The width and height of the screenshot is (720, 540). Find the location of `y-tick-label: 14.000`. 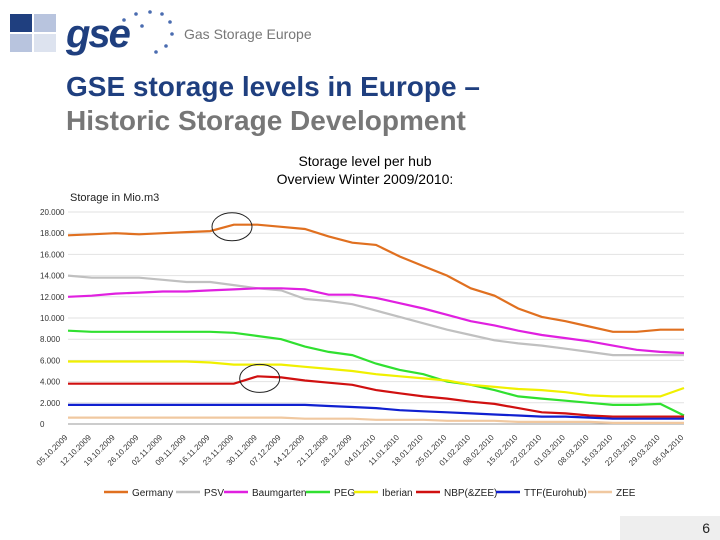

y-tick-label: 14.000 is located at coordinates (52, 276).